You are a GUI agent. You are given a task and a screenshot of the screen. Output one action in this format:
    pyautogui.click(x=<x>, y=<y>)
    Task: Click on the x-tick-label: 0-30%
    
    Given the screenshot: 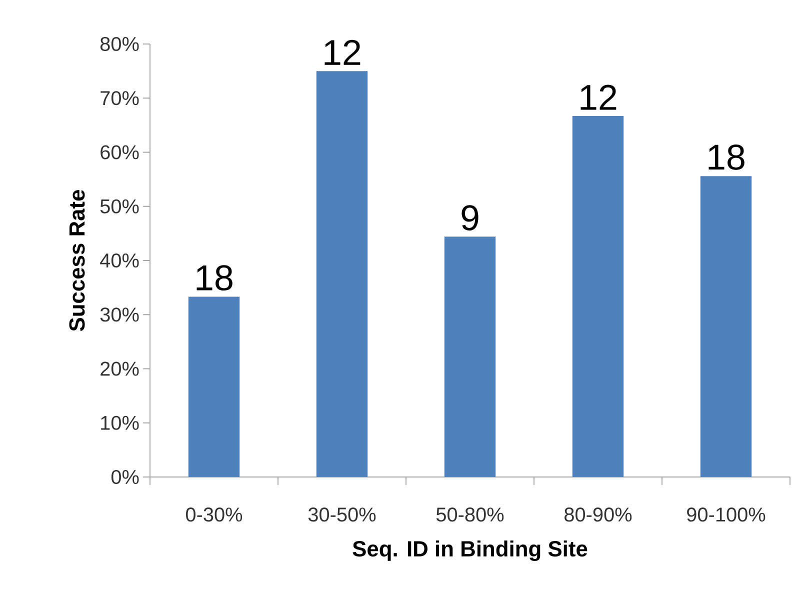 What is the action you would take?
    pyautogui.click(x=214, y=515)
    